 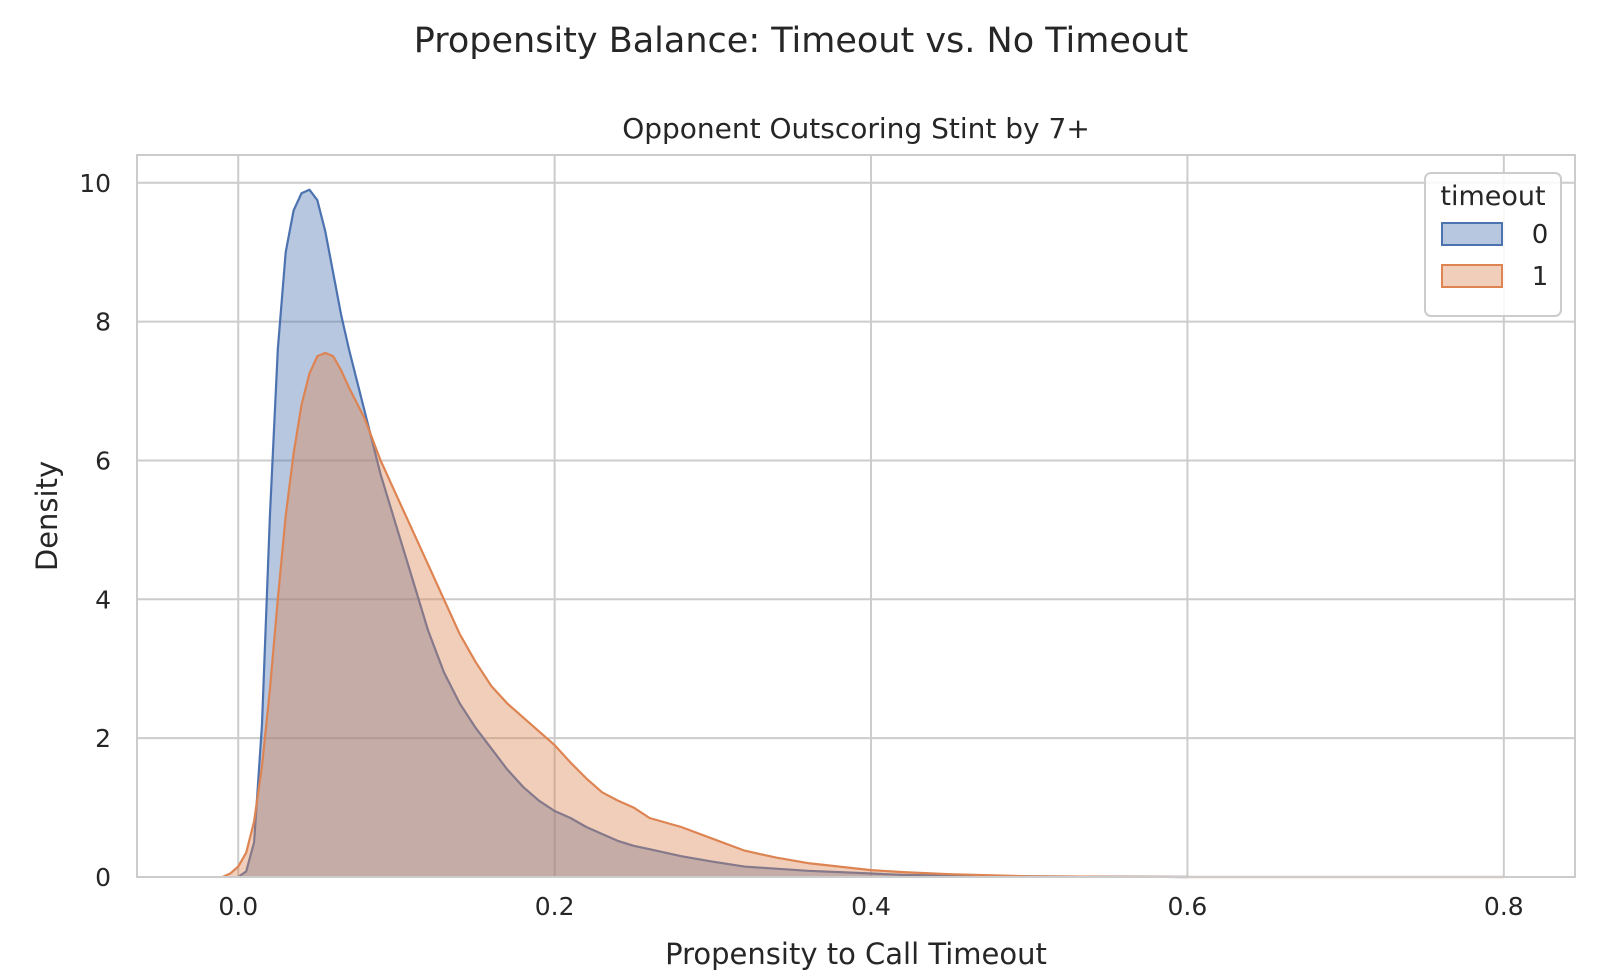 What do you see at coordinates (103, 599) in the screenshot?
I see `y-tick-label: 4` at bounding box center [103, 599].